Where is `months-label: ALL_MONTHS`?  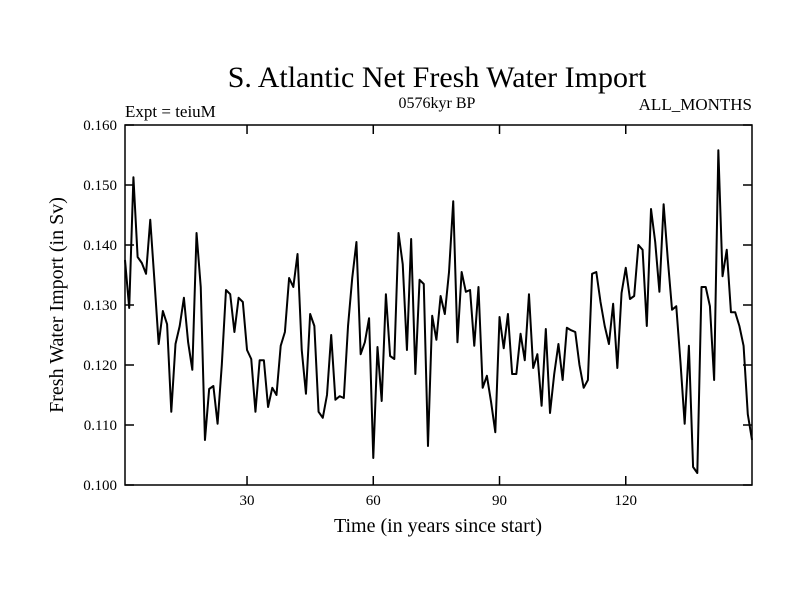 months-label: ALL_MONTHS is located at coordinates (695, 104).